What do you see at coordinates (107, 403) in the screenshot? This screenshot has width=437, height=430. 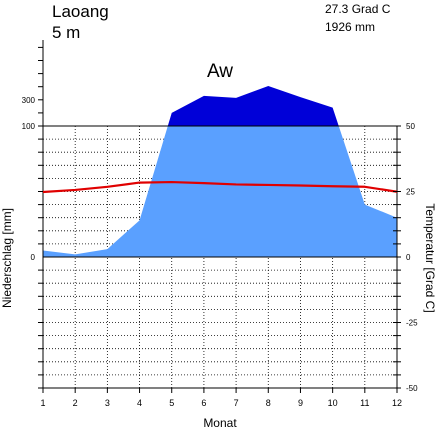 I see `x-tick-label: 3` at bounding box center [107, 403].